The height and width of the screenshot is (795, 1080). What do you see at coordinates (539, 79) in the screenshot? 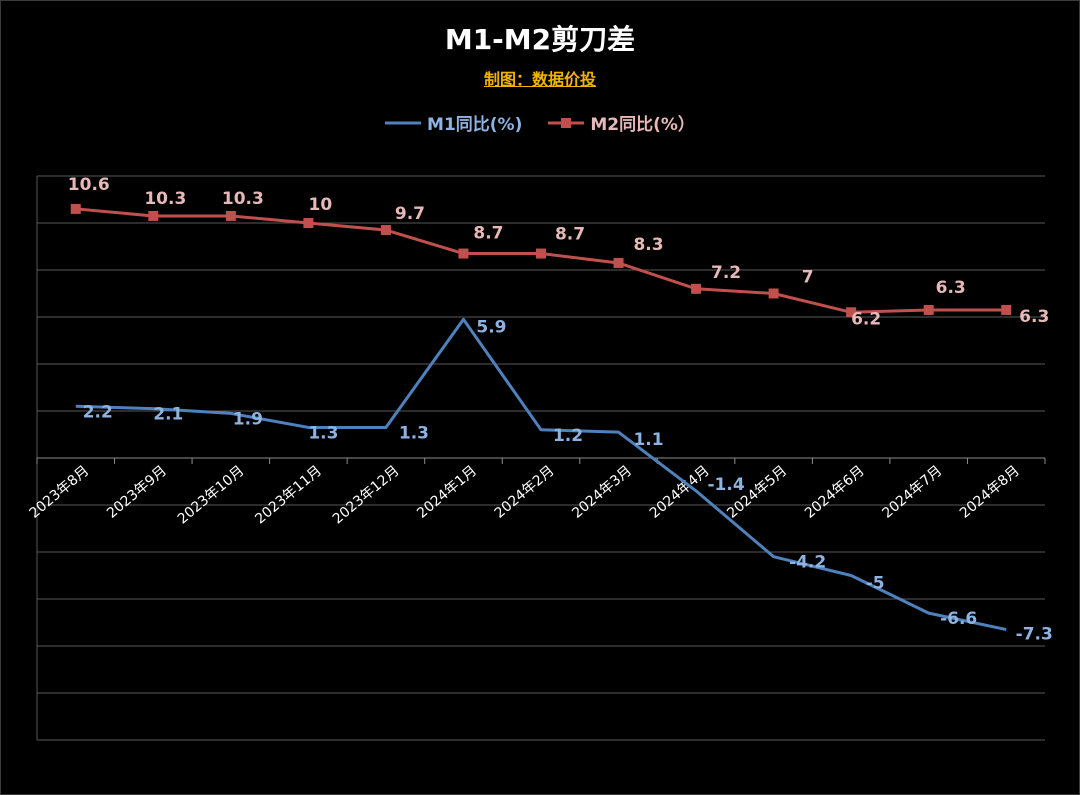
I see `chart-credit: 制图：数据价投` at bounding box center [539, 79].